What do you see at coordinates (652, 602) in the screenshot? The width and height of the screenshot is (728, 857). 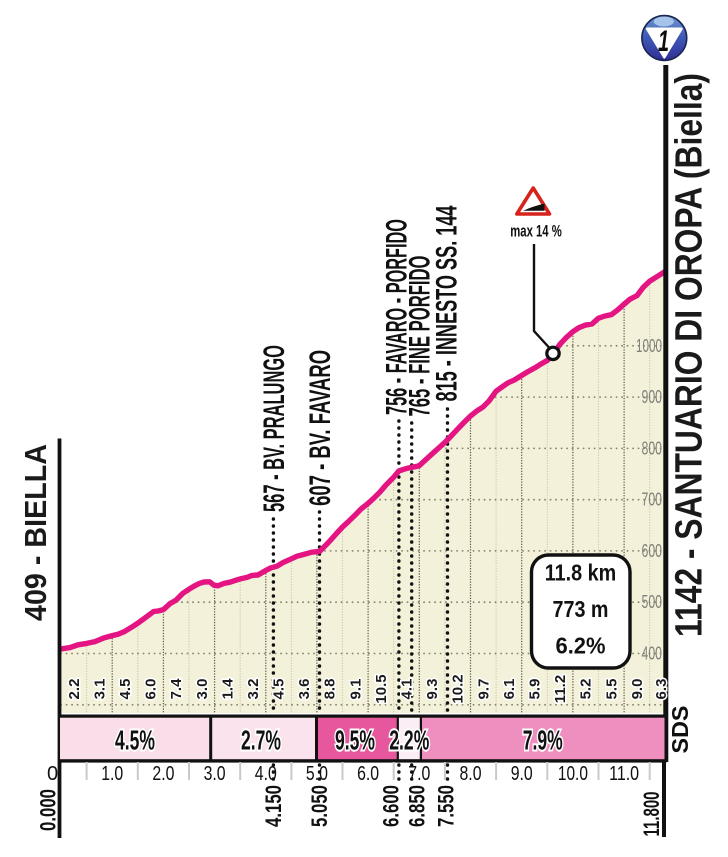 I see `svg-text: 500` at bounding box center [652, 602].